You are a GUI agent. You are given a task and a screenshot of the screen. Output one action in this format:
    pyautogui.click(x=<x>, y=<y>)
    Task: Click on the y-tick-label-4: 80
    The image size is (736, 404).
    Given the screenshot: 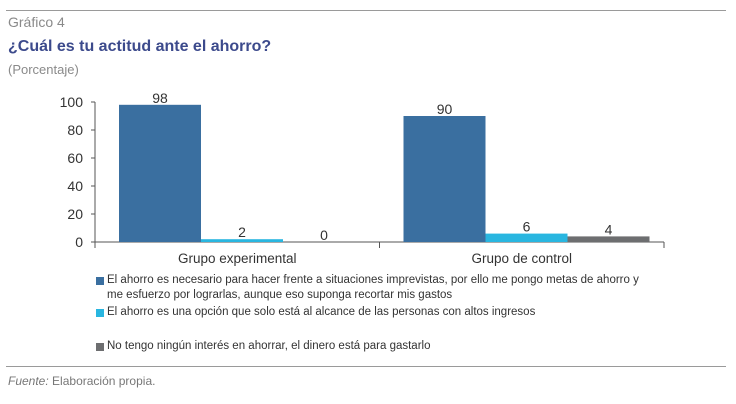 What is the action you would take?
    pyautogui.click(x=75, y=130)
    